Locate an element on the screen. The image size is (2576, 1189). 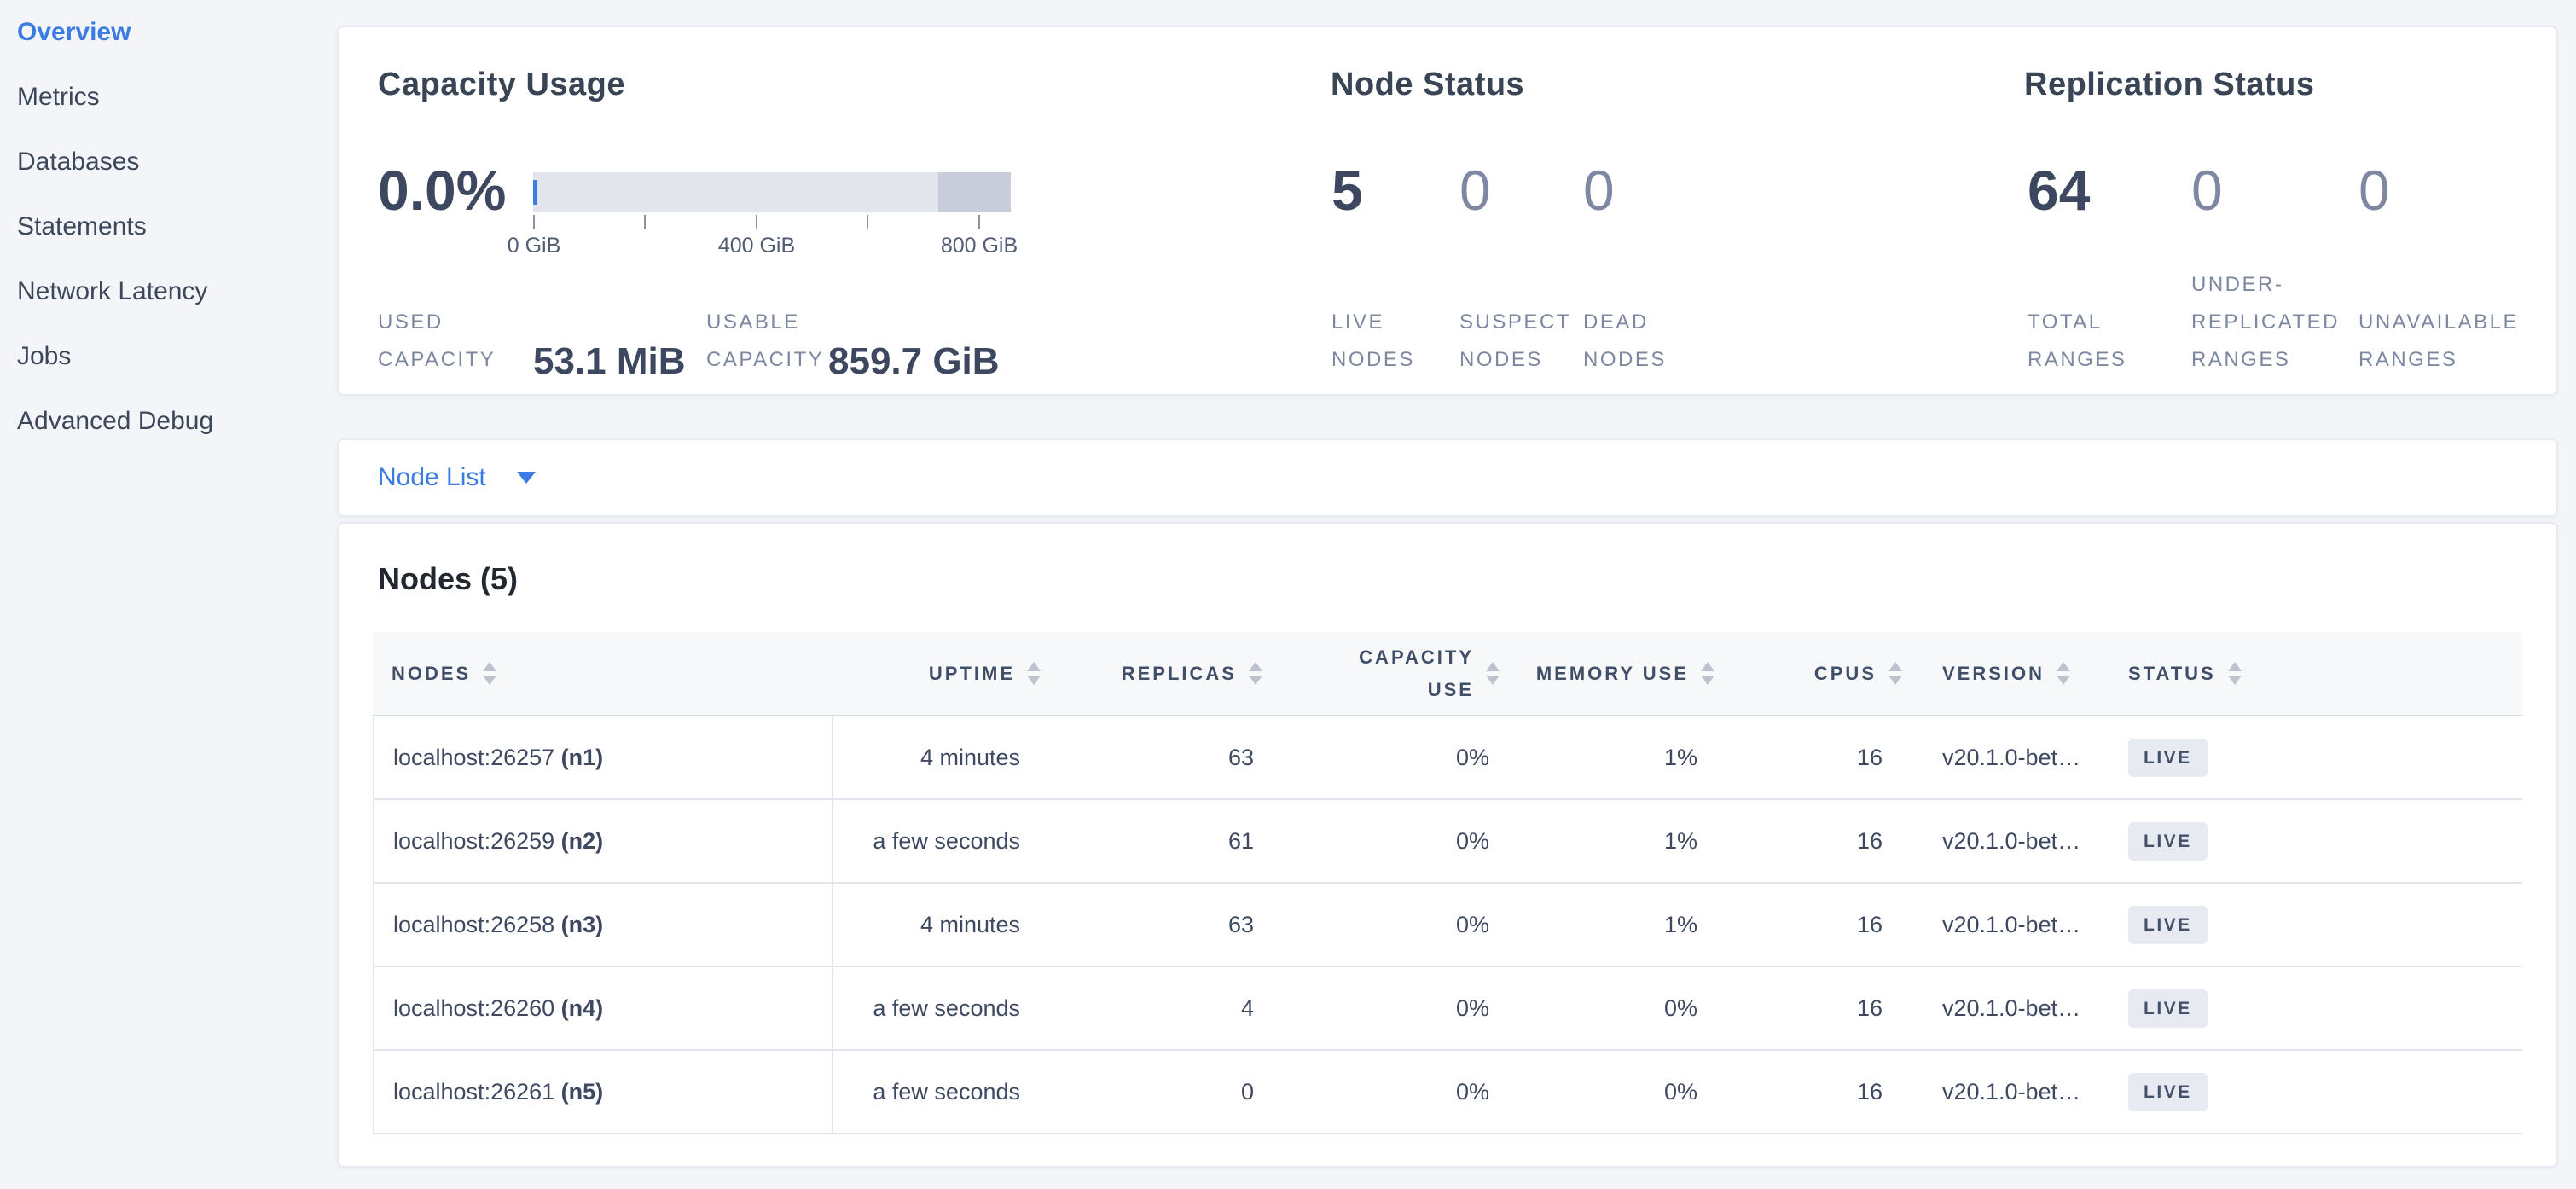
node-list-dropdown: Node List is located at coordinates (457, 477).